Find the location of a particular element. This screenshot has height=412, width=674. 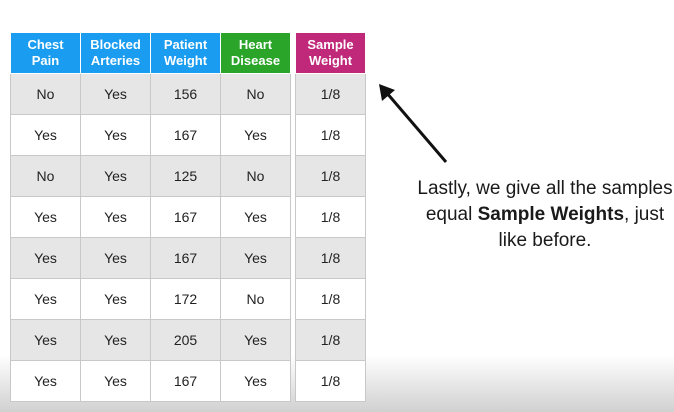

column-header-blocked-arteries: Blocked Arteries is located at coordinates (115, 53).